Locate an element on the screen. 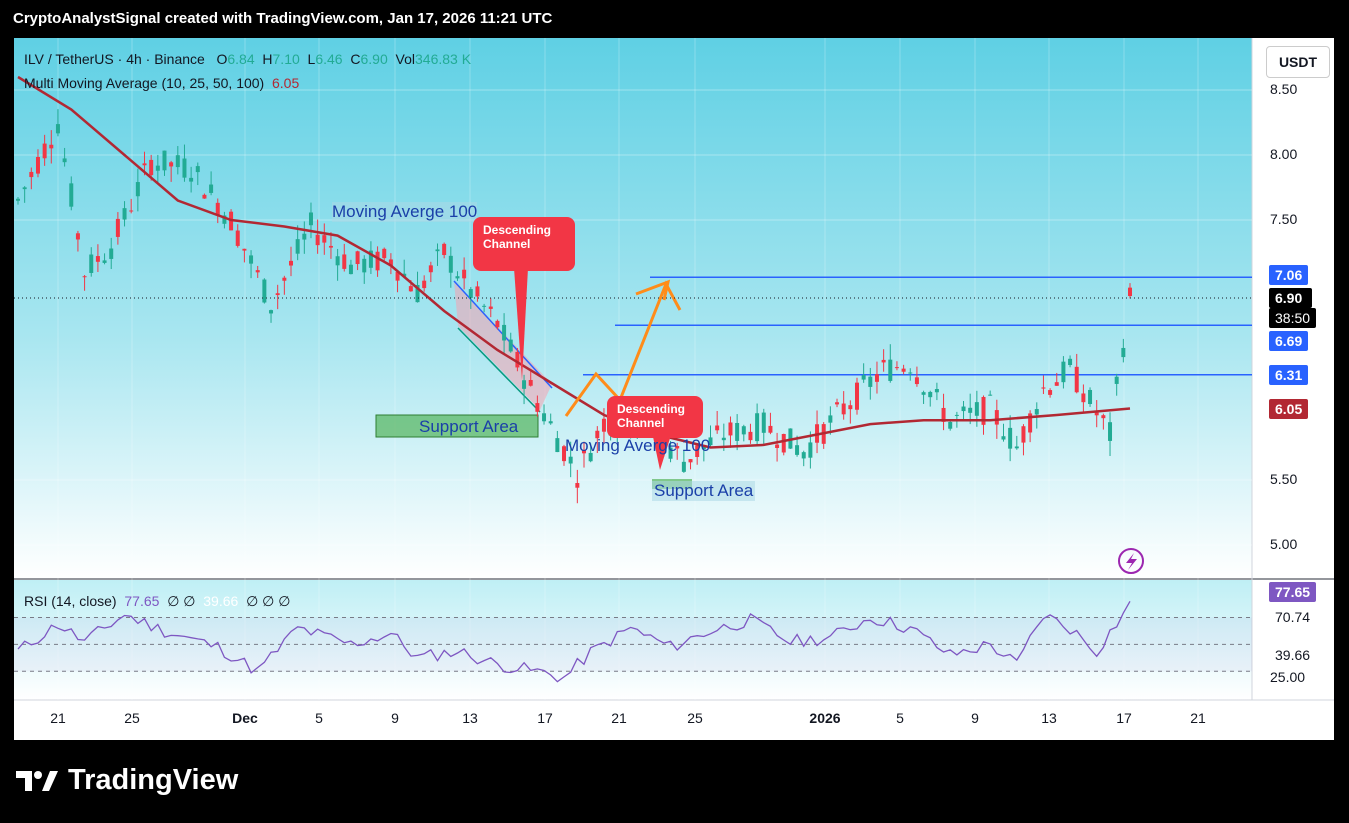 The width and height of the screenshot is (1349, 823). rsi-tag-39-66: 39.66 is located at coordinates (1293, 655).